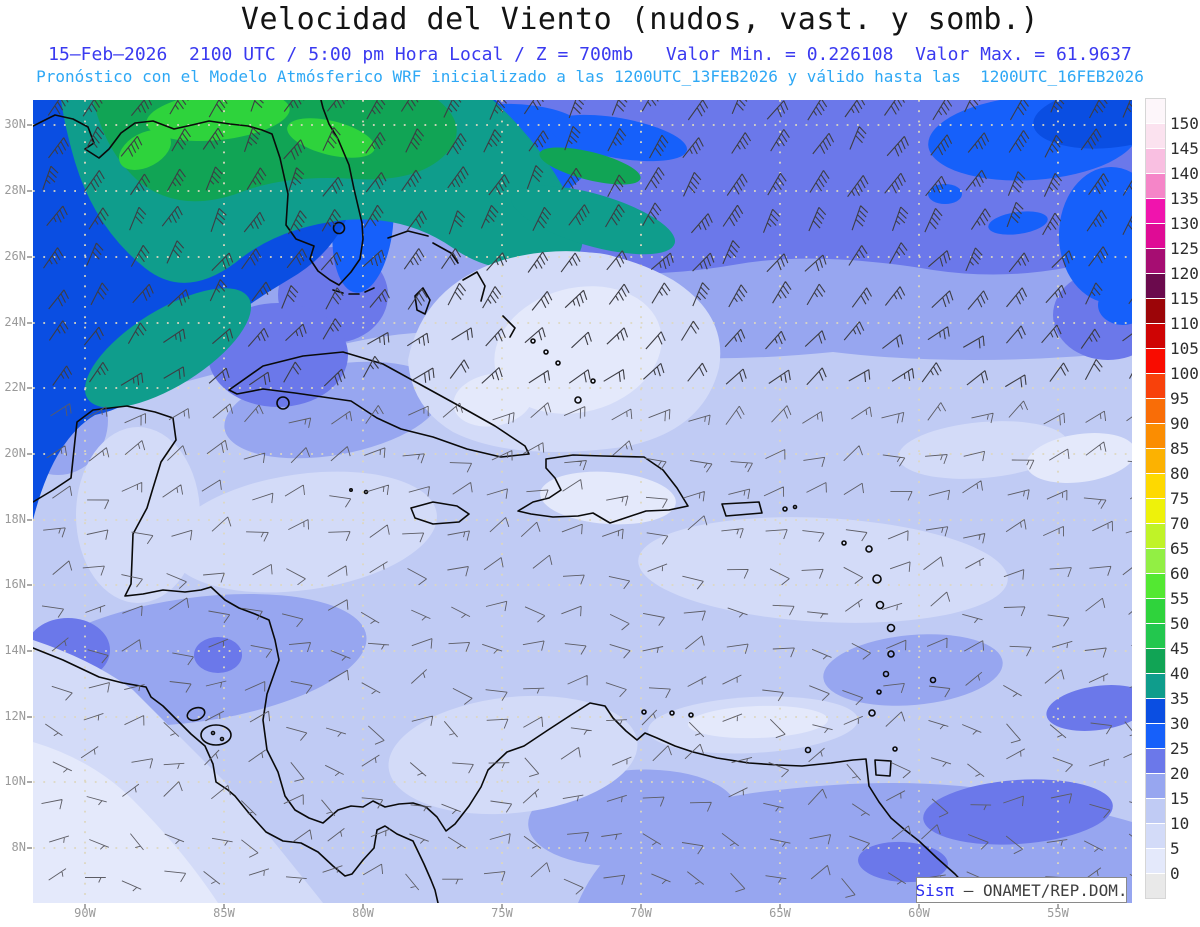 Image resolution: width=1200 pixels, height=927 pixels. Describe the element at coordinates (959, 890) in the screenshot. I see `onamet-org-label` at that location.